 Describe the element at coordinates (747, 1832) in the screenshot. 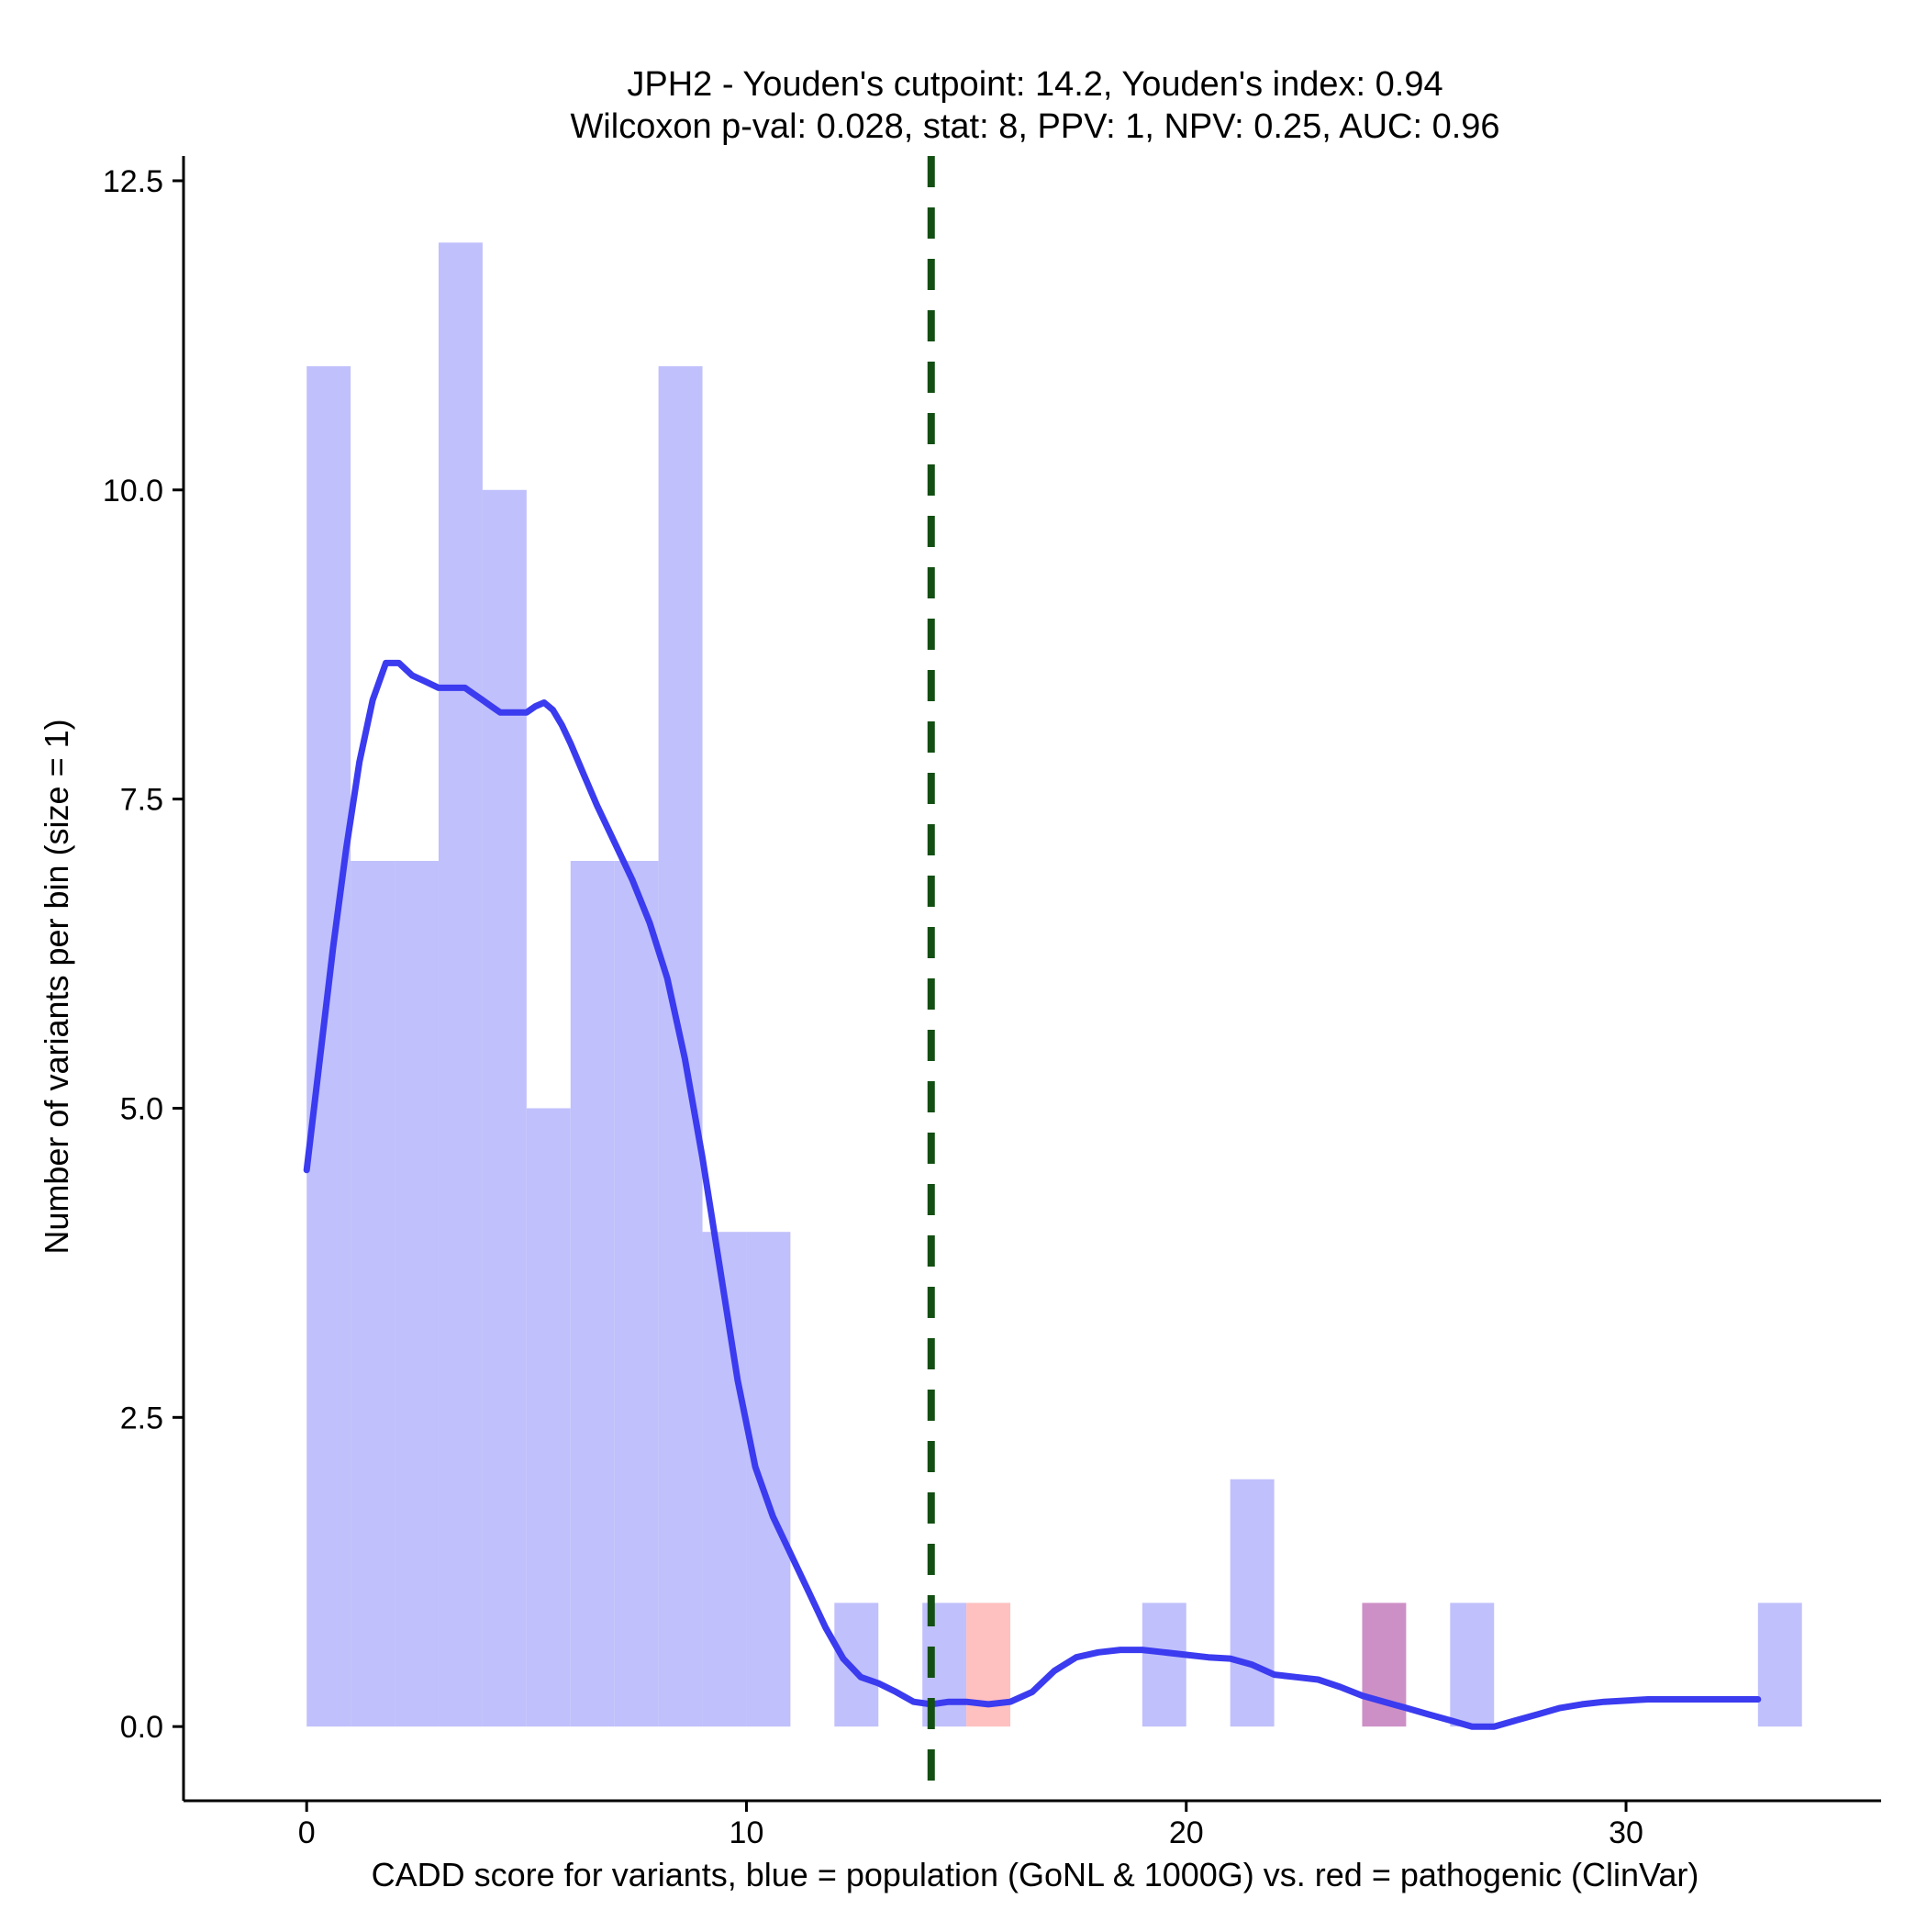

I see `x-tick-label-1: 10` at that location.